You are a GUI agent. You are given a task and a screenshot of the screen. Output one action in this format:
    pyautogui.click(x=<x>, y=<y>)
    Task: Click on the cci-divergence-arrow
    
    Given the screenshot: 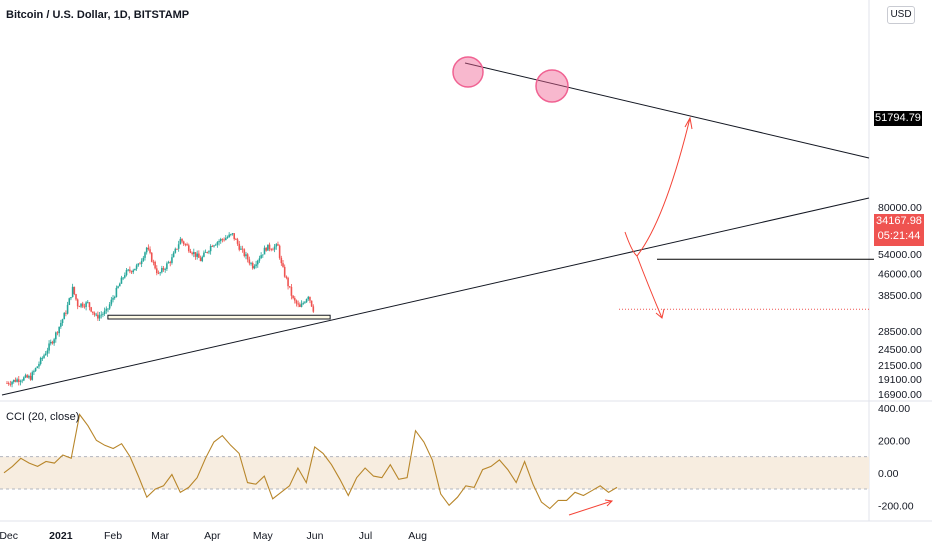 What is the action you would take?
    pyautogui.click(x=590, y=508)
    